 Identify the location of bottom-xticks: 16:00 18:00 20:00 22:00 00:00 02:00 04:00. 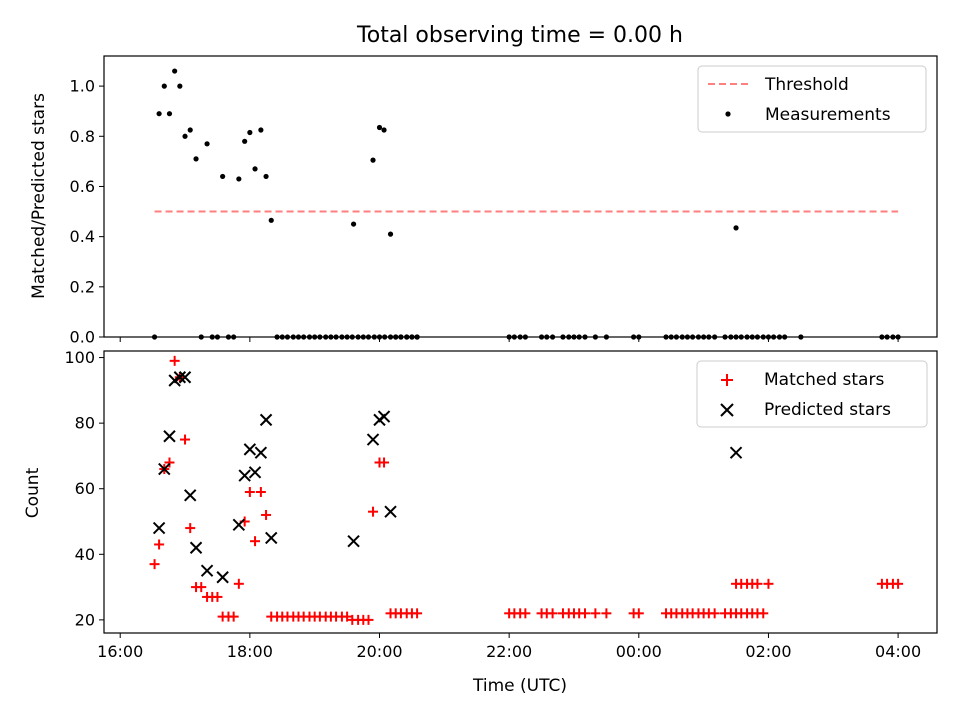
(509, 647).